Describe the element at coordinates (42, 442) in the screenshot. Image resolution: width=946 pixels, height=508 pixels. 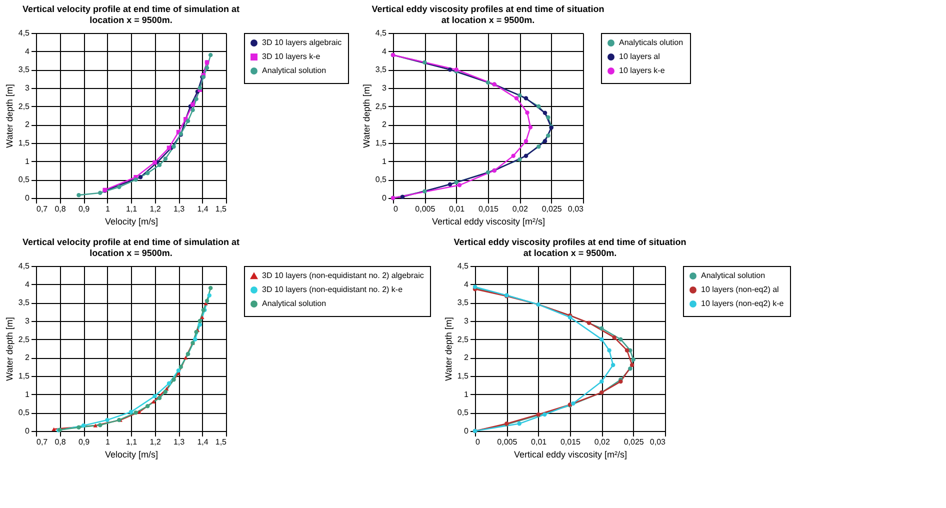
I see `x-tick-label: 0,7` at that location.